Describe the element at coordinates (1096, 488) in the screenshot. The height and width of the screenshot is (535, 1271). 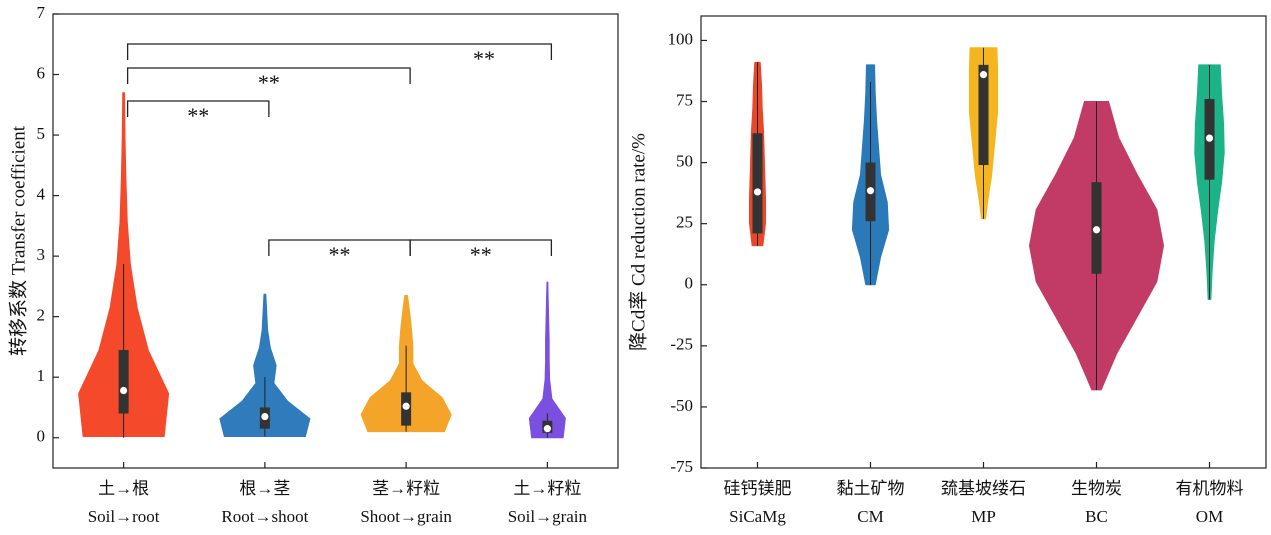
I see `x-tick-label: 生物炭` at that location.